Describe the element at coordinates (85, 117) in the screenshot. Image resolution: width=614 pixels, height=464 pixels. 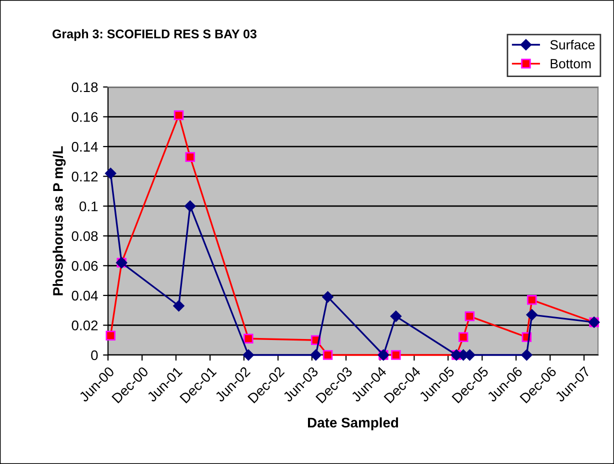
I see `y-tick-label: 0.16` at that location.